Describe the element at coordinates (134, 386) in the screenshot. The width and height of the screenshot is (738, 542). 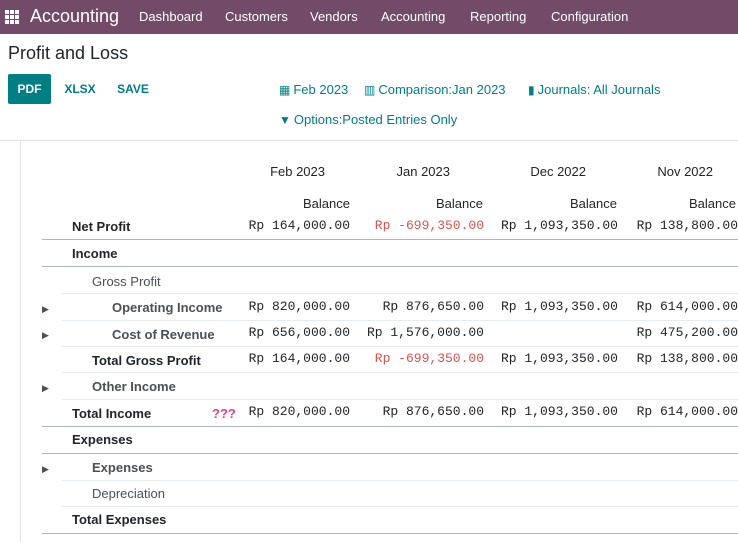
I see `row-label-other-income: Other Income` at that location.